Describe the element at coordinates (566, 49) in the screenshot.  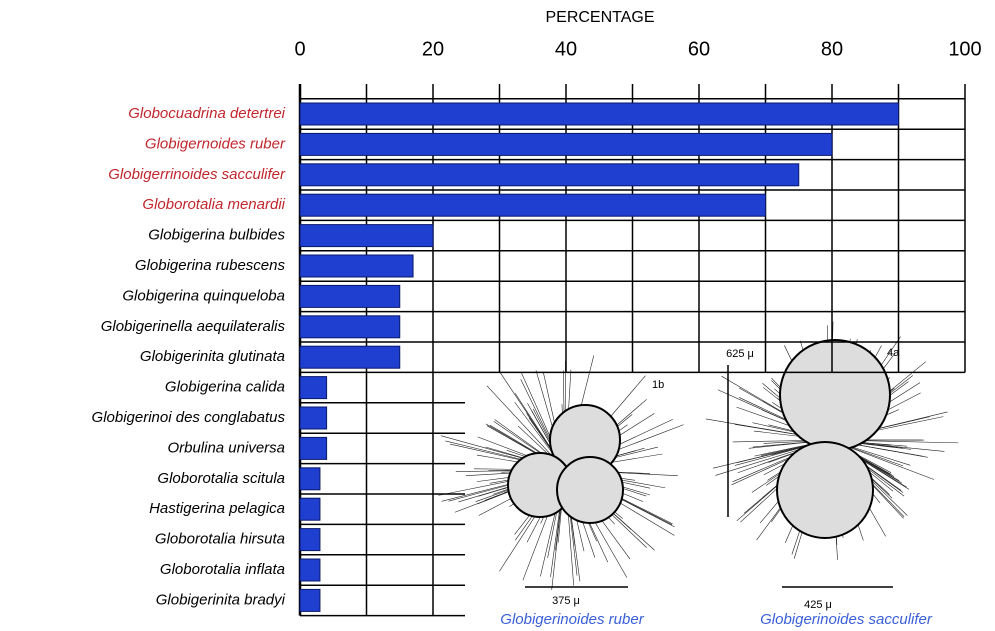
I see `x-tick-label: 40` at that location.